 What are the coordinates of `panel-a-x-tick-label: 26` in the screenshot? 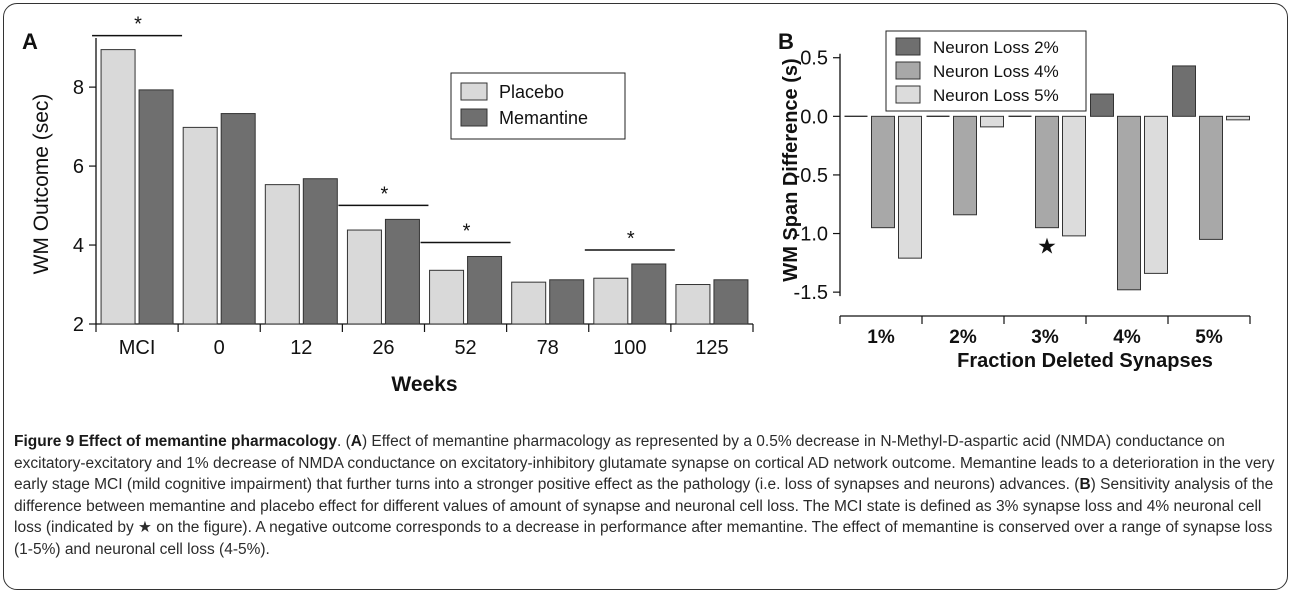 It's located at (383, 348).